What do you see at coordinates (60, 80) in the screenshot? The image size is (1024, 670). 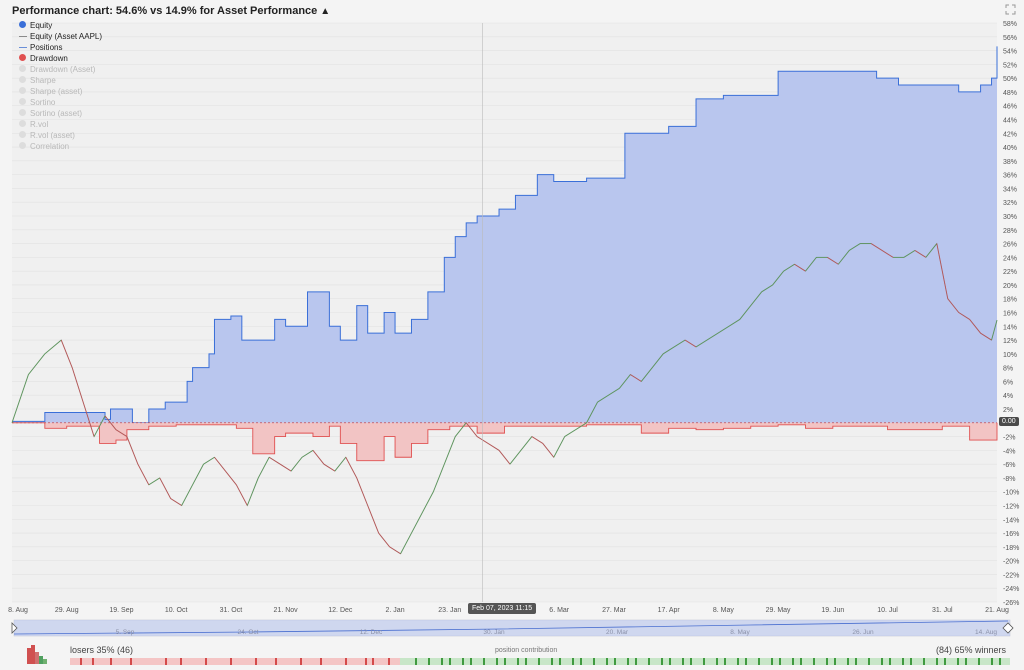 I see `legend-item-sharpe: Sharpe` at bounding box center [60, 80].